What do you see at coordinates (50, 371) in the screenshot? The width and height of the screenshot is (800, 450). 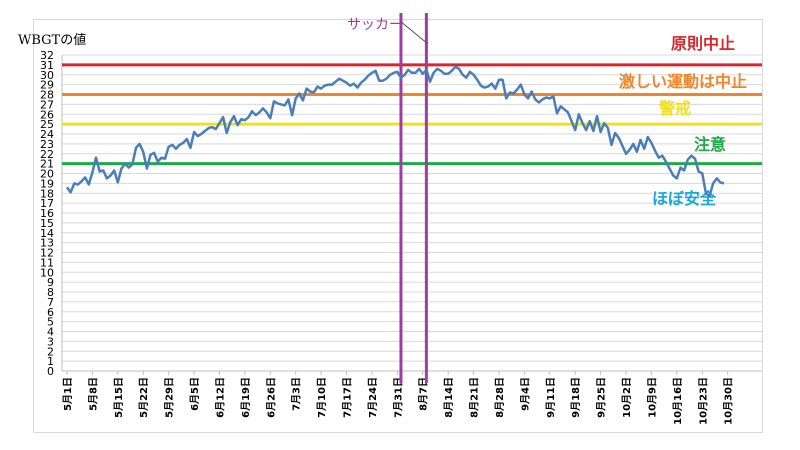 I see `y-tick-label: 0` at bounding box center [50, 371].